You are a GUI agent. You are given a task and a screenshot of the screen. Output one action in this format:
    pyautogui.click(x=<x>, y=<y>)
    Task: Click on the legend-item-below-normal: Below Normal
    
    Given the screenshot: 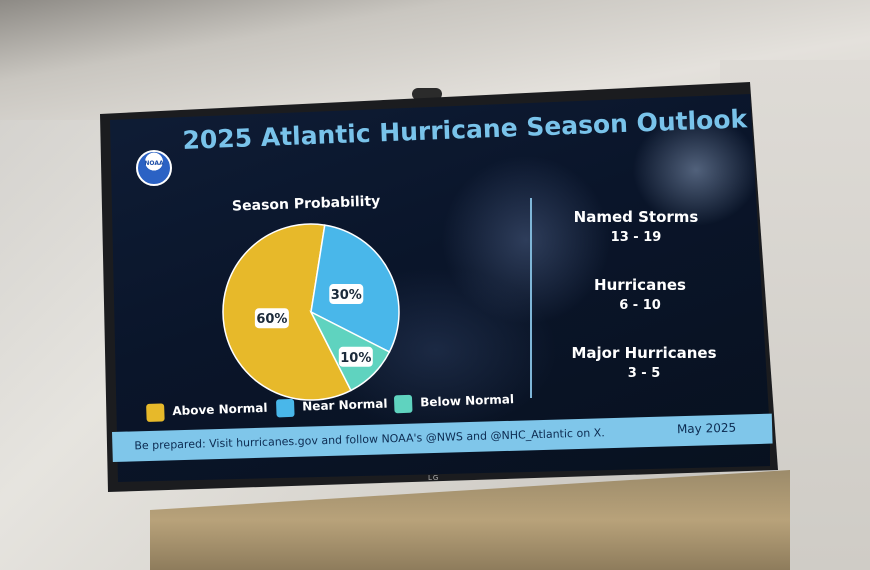 What is the action you would take?
    pyautogui.click(x=453, y=404)
    